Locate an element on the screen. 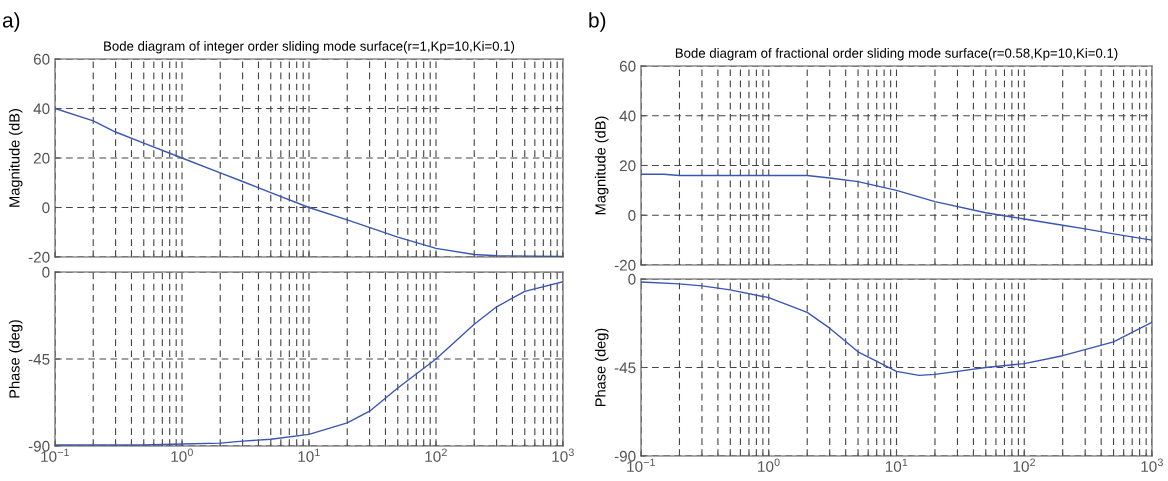  text: a) is located at coordinates (11, 22).